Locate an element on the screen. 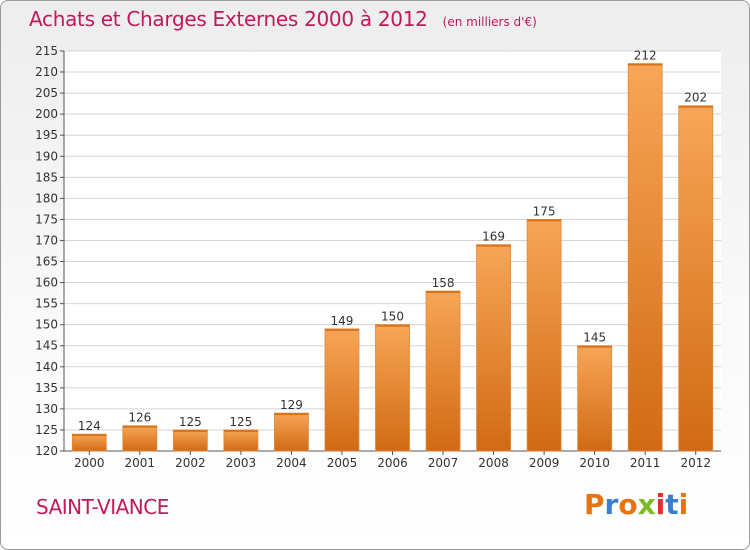 The width and height of the screenshot is (750, 550). y-tick-label: 210 is located at coordinates (46, 72).